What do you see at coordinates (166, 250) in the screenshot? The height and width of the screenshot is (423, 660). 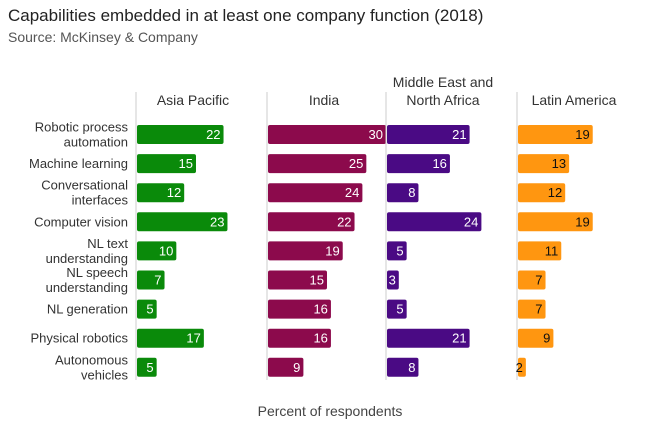 I see `data-label: 10` at bounding box center [166, 250].